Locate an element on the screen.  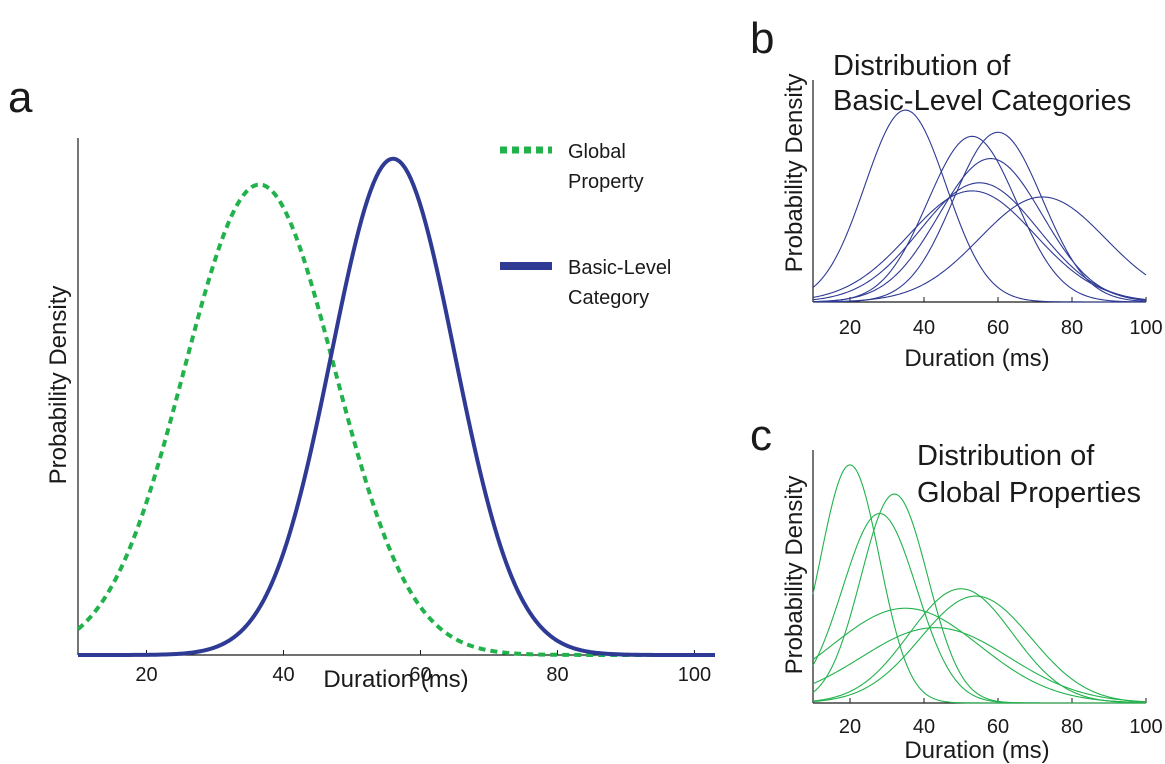
panel-a-tick-label: 80 is located at coordinates (557, 675).